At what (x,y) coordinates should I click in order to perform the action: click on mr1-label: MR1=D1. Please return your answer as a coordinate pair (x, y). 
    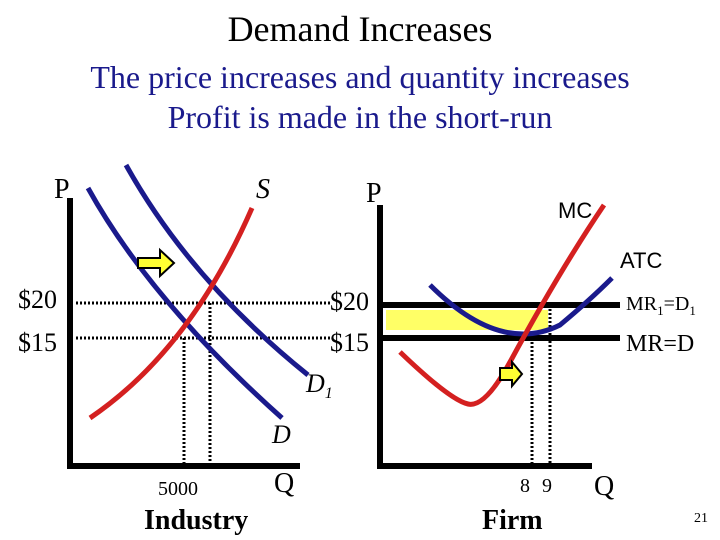
    Looking at the image, I should click on (661, 305).